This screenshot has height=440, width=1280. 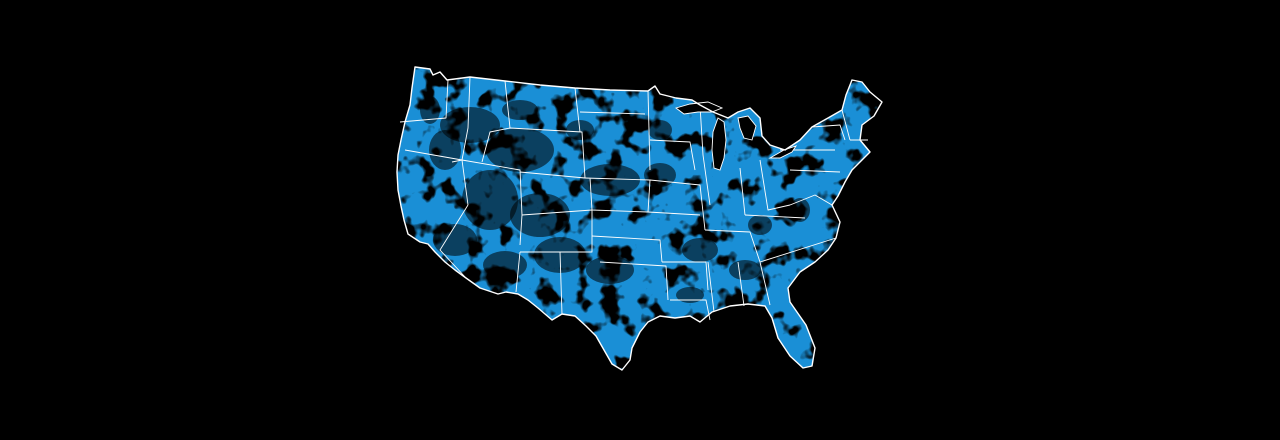 I want to click on lake-erie, so click(x=783, y=152).